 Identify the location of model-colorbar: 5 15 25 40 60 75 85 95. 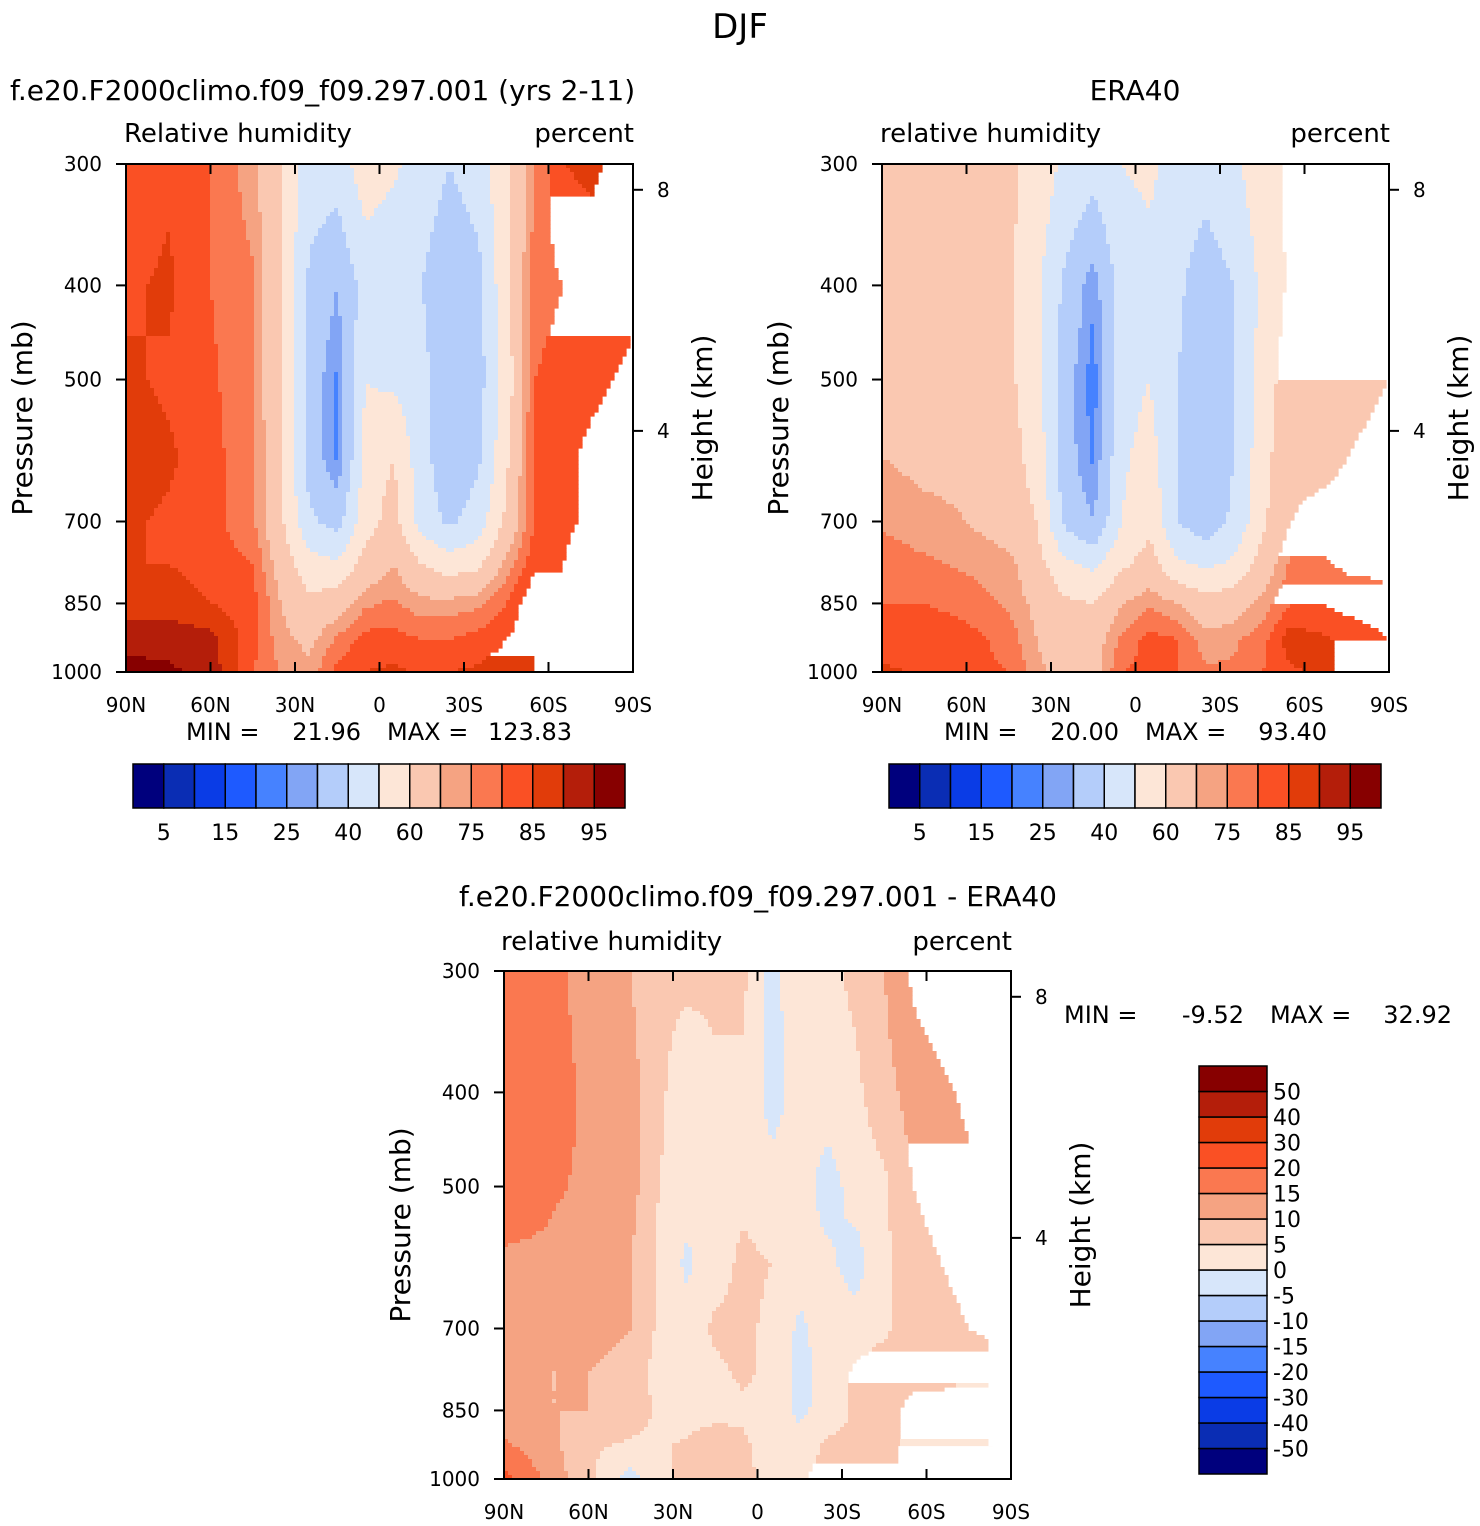
(379, 804).